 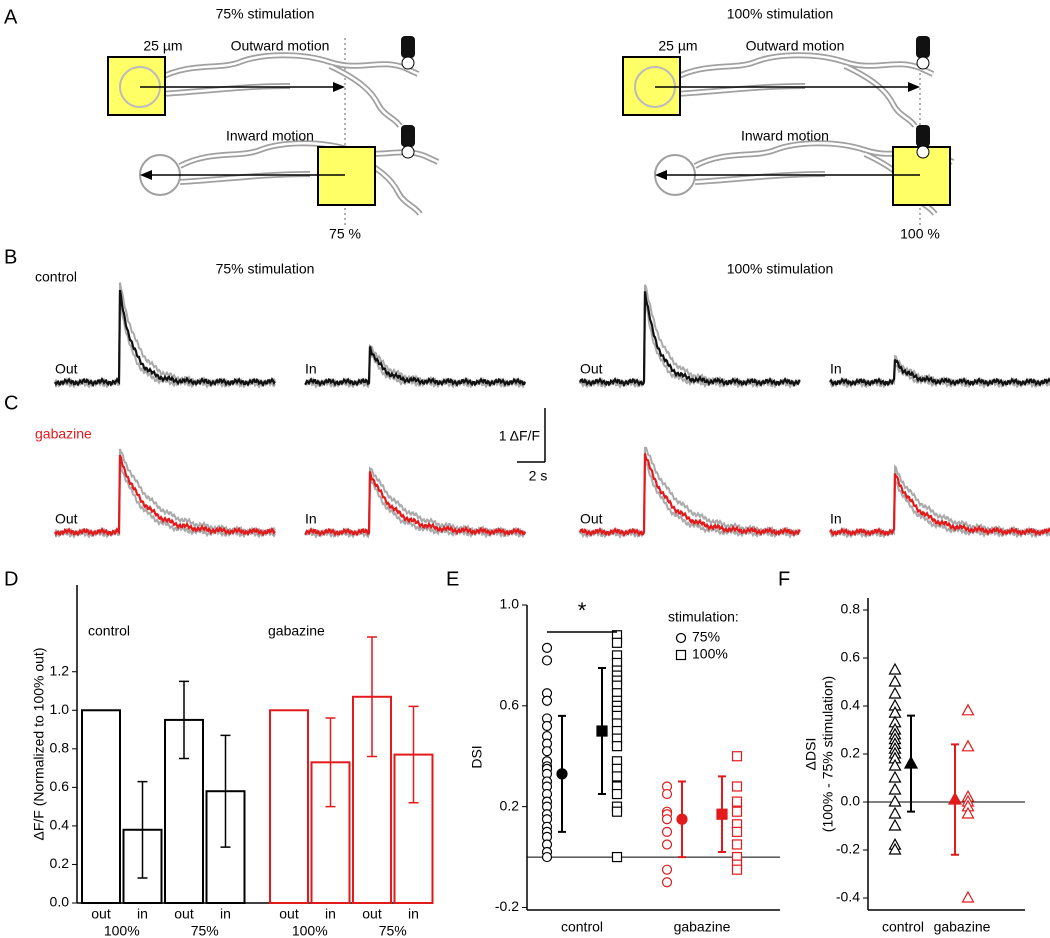 I want to click on y-axis-label: ΔDSI, so click(x=811, y=754).